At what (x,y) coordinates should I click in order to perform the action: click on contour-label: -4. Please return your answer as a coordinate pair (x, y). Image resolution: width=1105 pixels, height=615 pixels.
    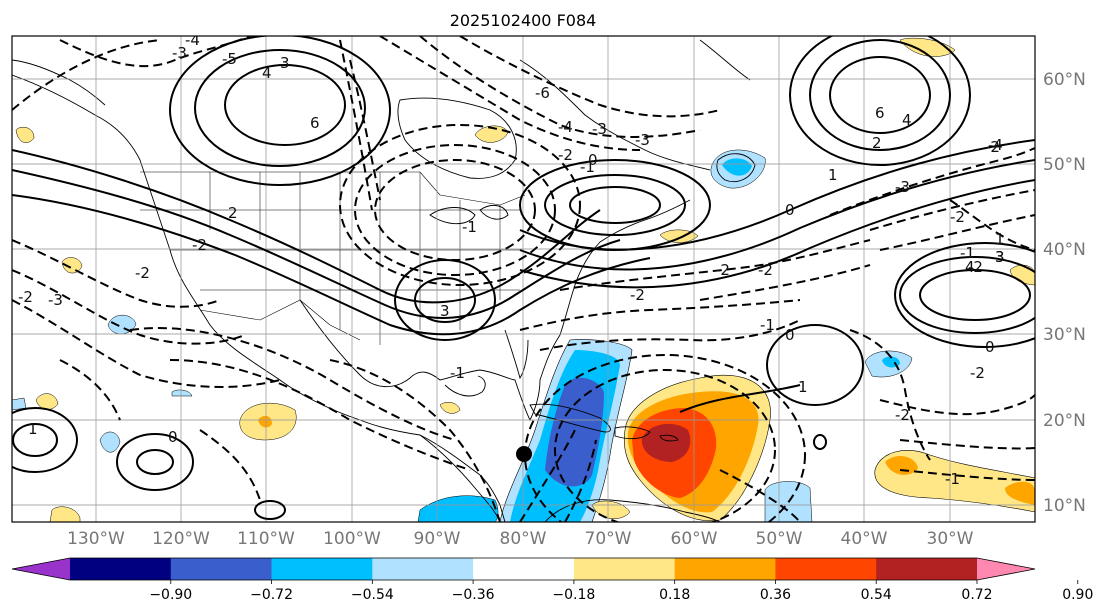
    Looking at the image, I should click on (192, 40).